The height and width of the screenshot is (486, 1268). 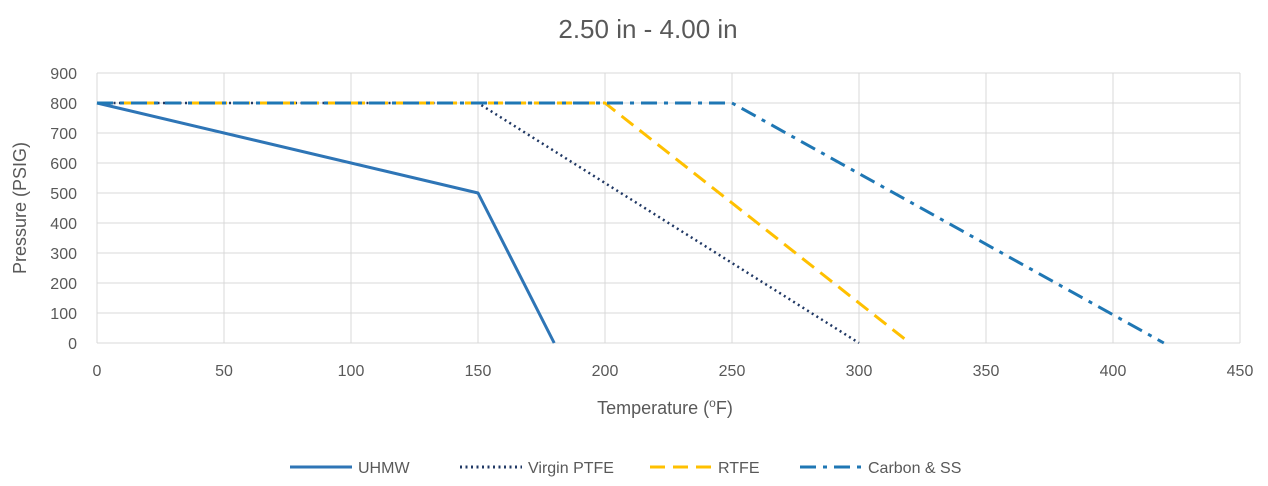 I want to click on legend-label: Virgin PTFE, so click(x=571, y=468).